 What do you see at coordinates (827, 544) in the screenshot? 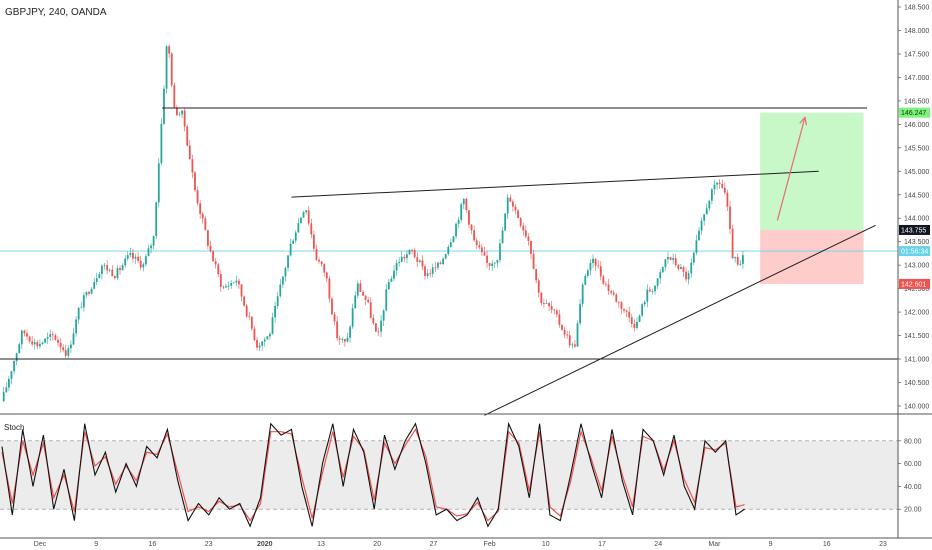
I see `time-tick-label: 16` at bounding box center [827, 544].